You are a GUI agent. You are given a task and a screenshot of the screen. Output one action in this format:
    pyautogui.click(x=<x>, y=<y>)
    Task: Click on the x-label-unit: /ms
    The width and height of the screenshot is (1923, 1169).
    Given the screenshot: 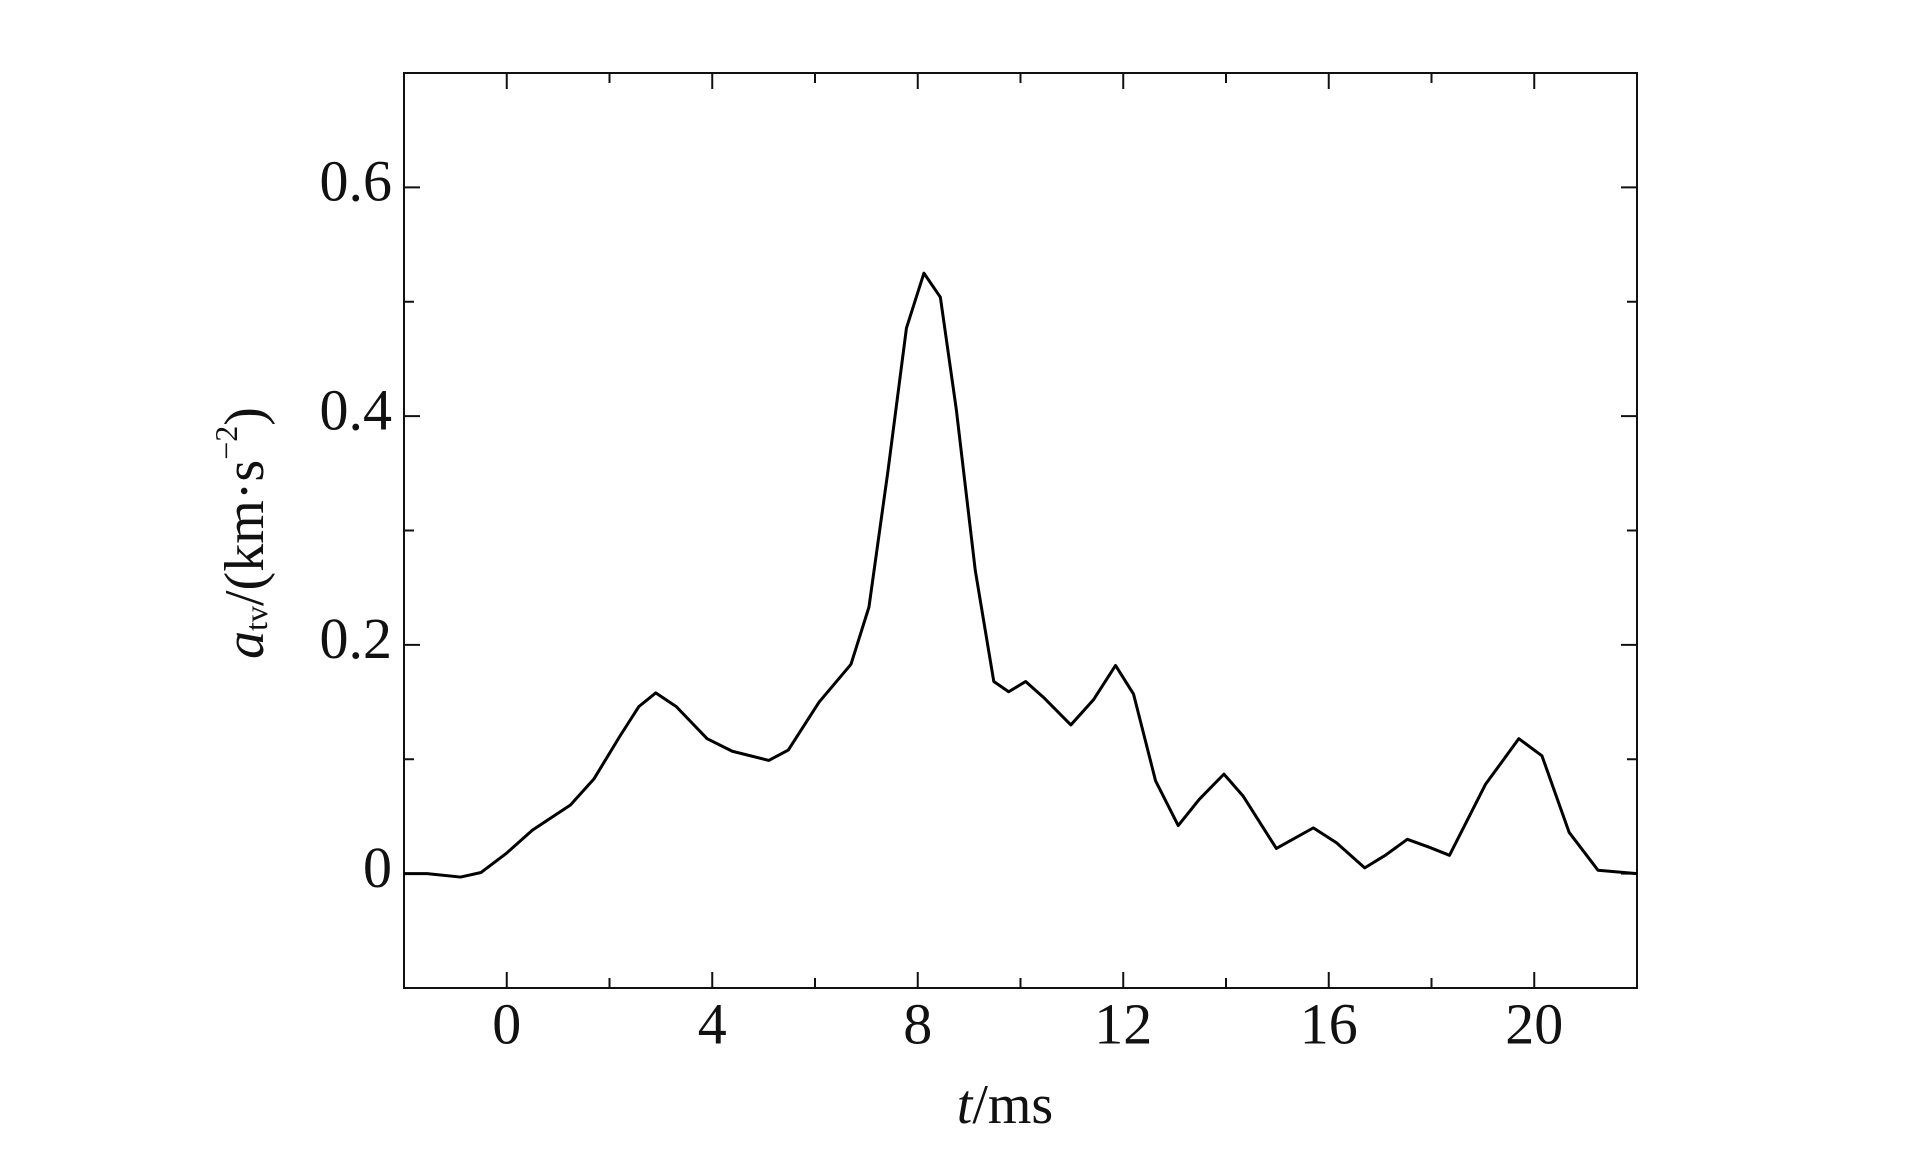 What is the action you would take?
    pyautogui.click(x=1012, y=1105)
    